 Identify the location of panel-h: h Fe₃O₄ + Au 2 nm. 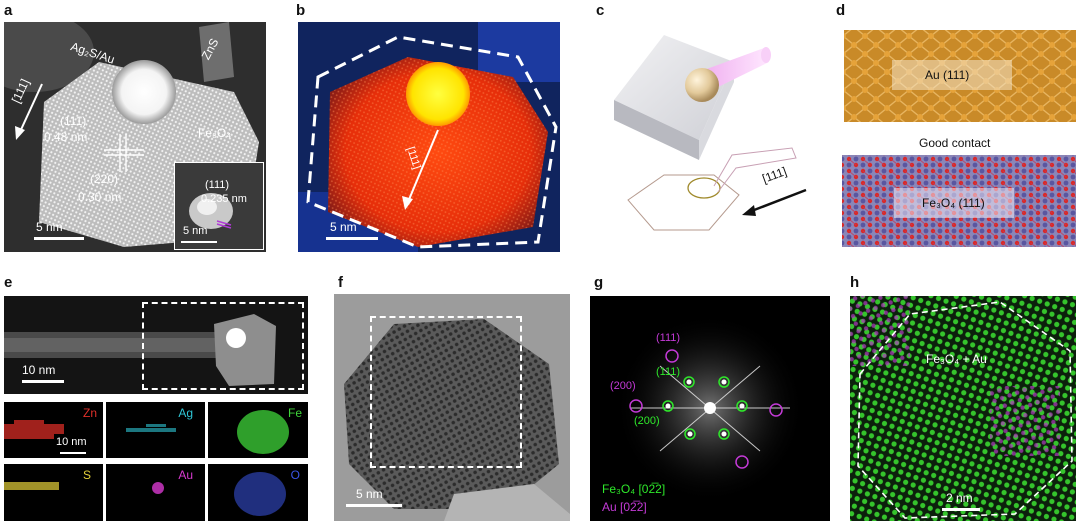
(963, 395).